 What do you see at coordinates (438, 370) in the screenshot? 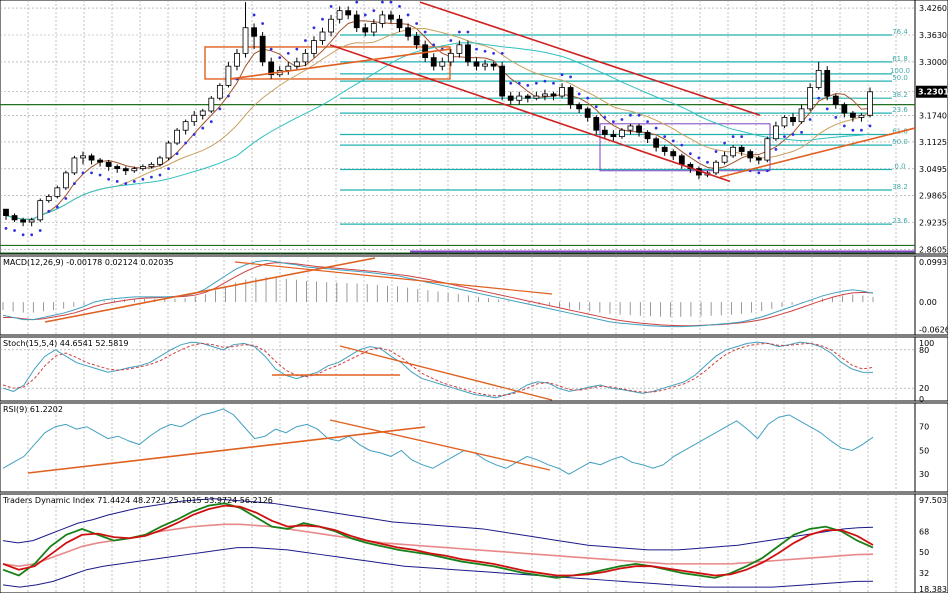
I see `stoch-main-line` at bounding box center [438, 370].